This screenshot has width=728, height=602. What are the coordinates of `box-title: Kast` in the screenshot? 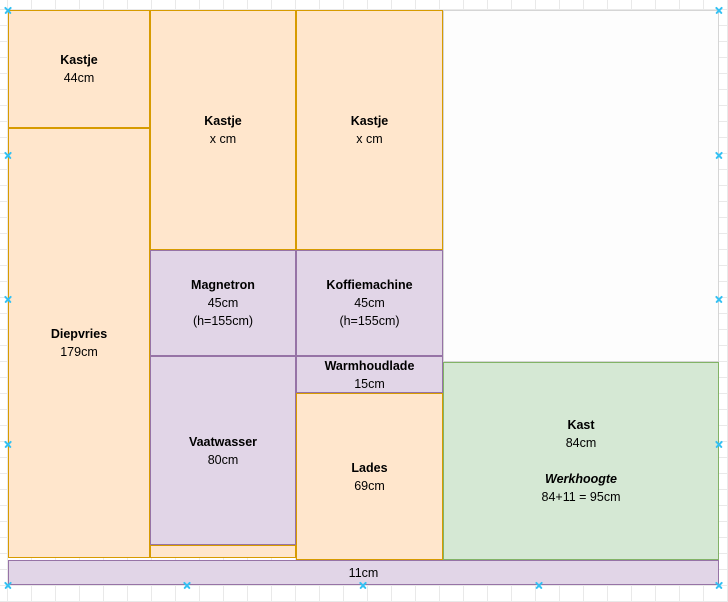 It's located at (581, 425).